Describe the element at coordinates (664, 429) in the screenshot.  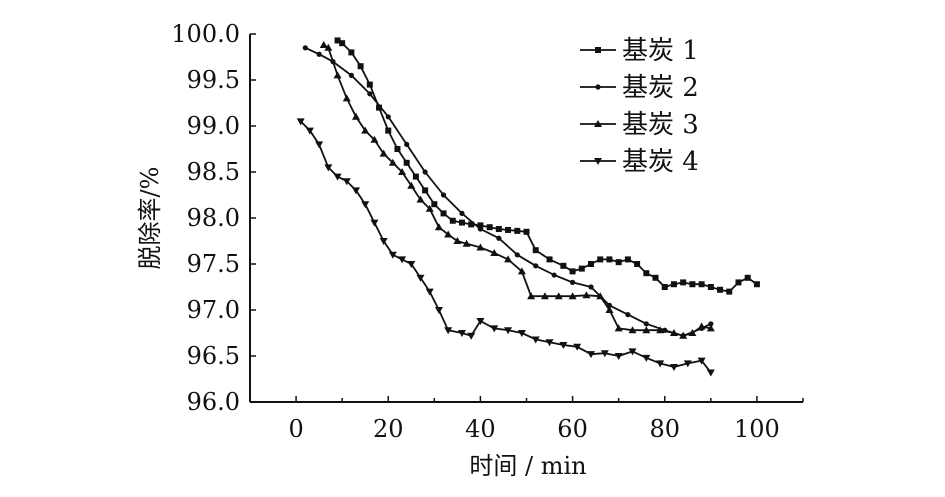
I see `x-tick-label: 80` at that location.